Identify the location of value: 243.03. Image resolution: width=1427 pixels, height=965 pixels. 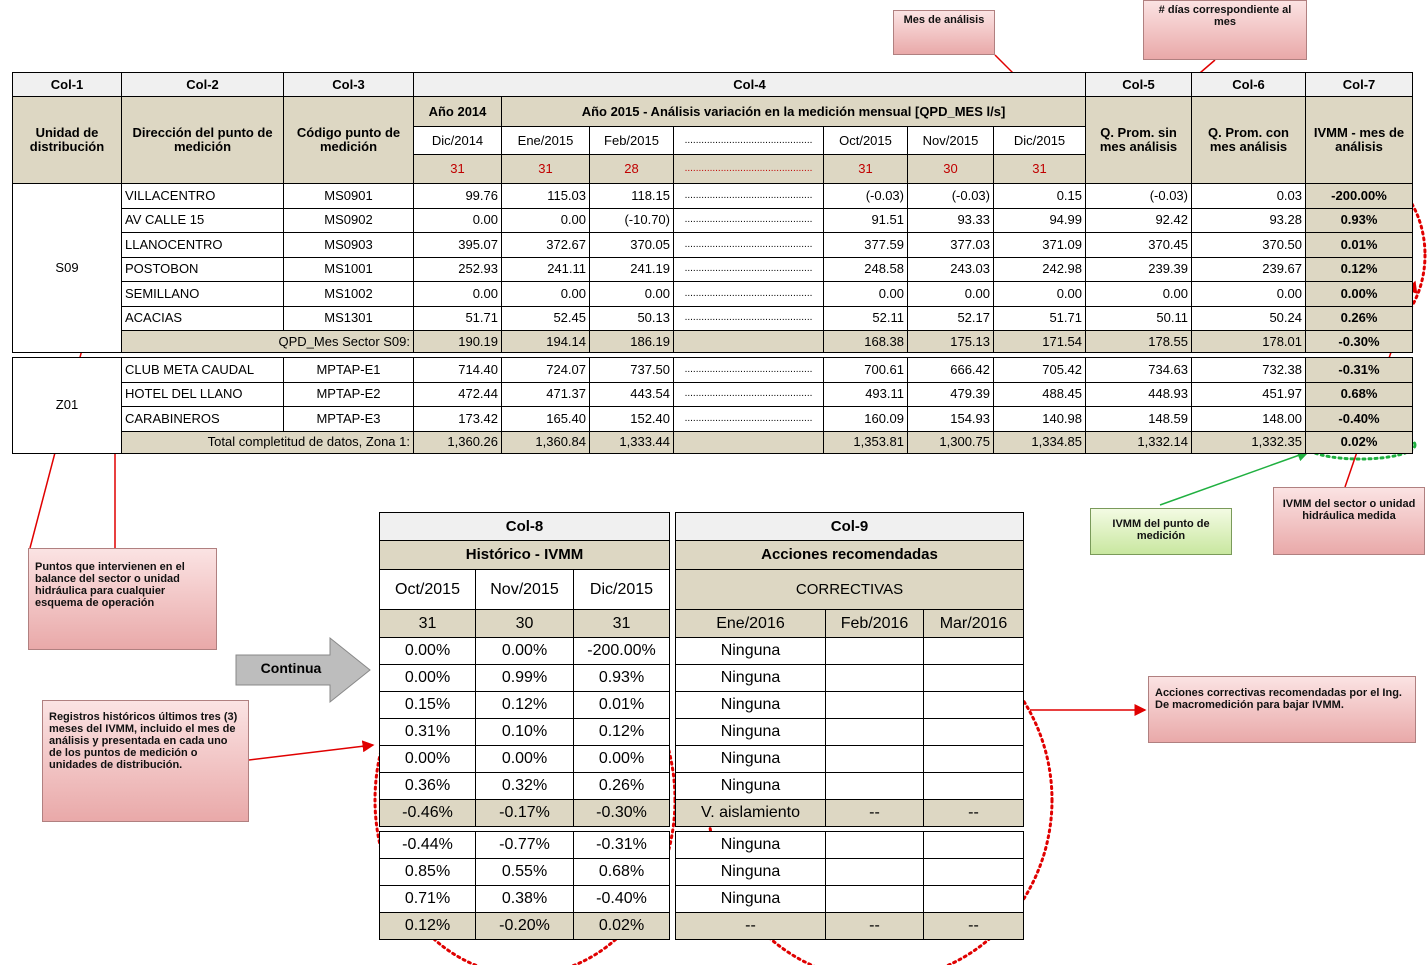
(950, 269).